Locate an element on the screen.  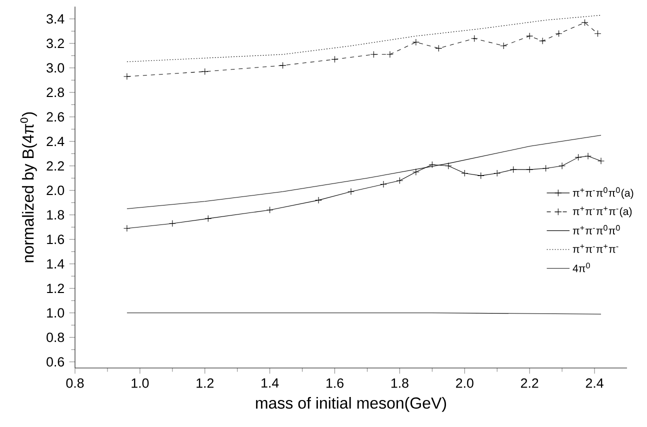
y-tick-label: 2.4 is located at coordinates (55, 141).